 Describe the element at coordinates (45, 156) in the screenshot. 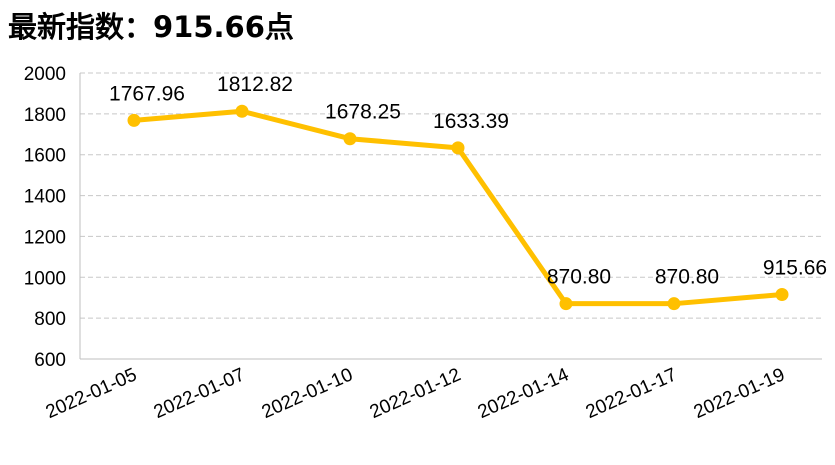

I see `y-tick-label-1600: 1600` at that location.